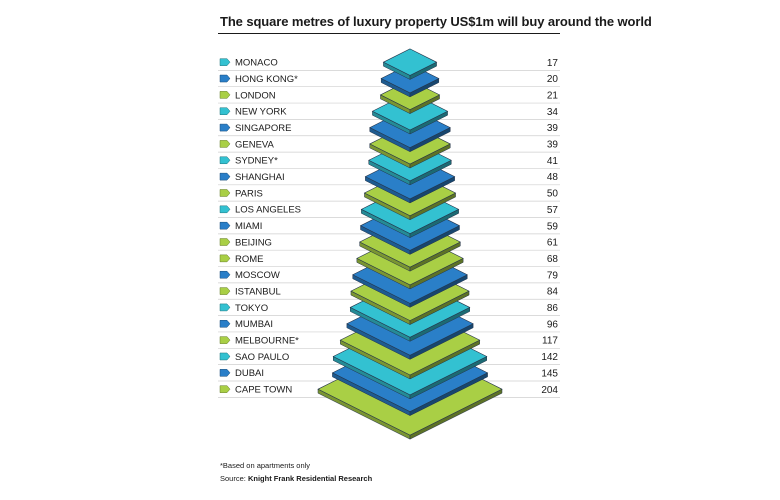 This screenshot has height=500, width=780. I want to click on value-label: 34, so click(553, 112).